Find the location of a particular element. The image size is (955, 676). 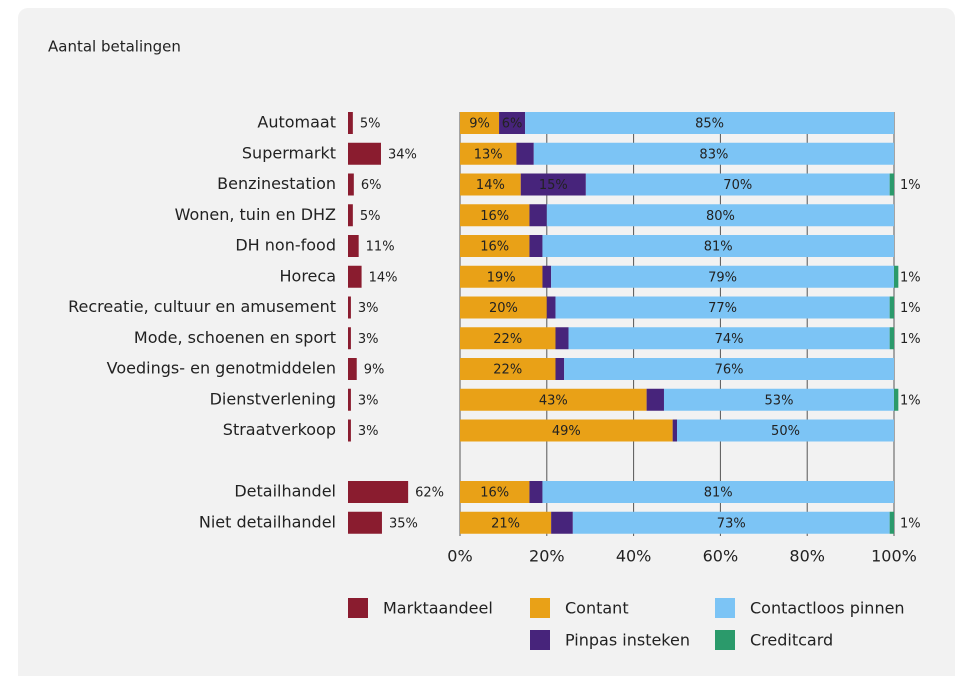

market-share-label: 14% is located at coordinates (383, 277).